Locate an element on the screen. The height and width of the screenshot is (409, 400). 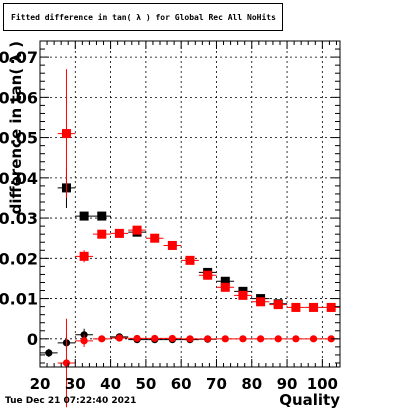
y-tick-label: 0.07 is located at coordinates (19, 57).